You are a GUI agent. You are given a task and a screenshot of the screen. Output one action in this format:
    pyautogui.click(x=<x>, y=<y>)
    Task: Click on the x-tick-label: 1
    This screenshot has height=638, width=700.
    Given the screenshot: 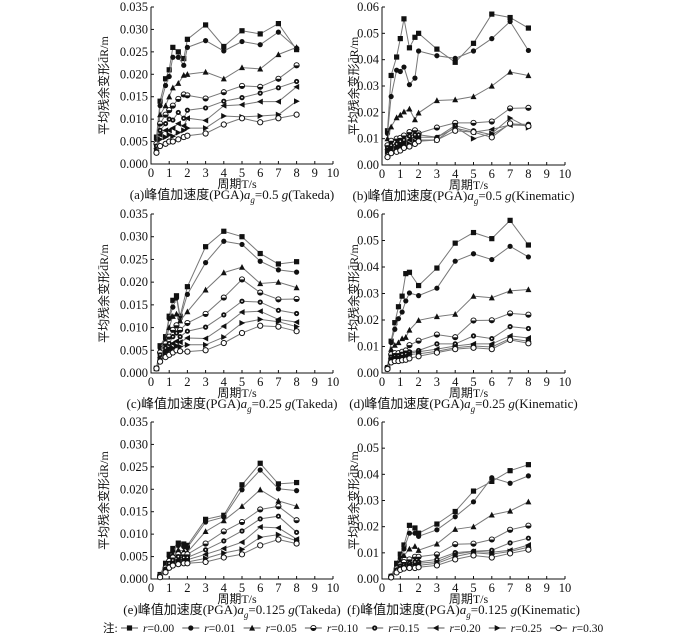 What is the action you would take?
    pyautogui.click(x=169, y=588)
    